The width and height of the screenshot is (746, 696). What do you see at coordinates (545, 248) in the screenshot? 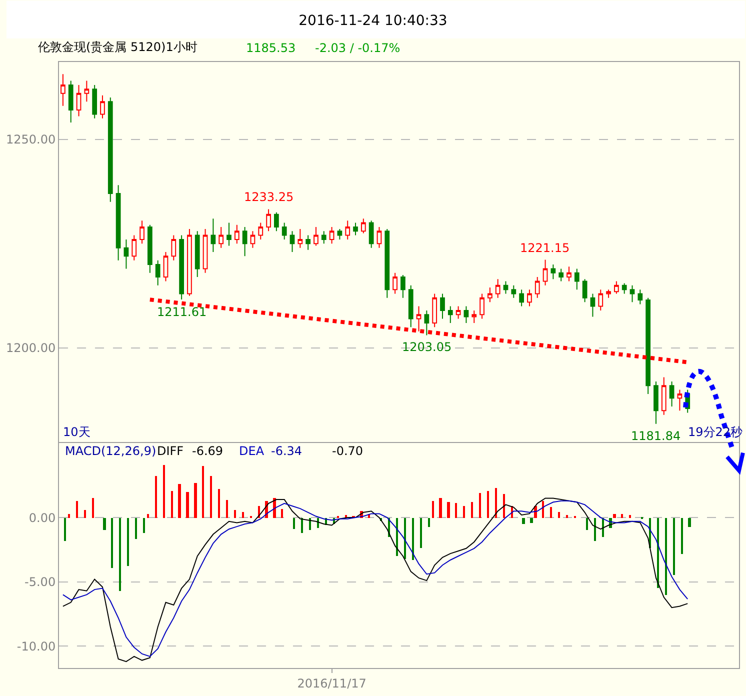
I see `annotation: 1221.15` at bounding box center [545, 248].